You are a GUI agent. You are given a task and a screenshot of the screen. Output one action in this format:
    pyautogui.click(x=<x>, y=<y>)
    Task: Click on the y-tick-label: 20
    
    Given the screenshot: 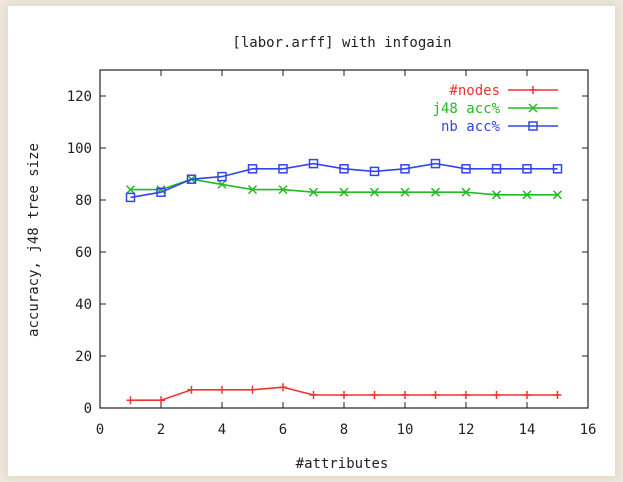 What is the action you would take?
    pyautogui.click(x=83, y=357)
    